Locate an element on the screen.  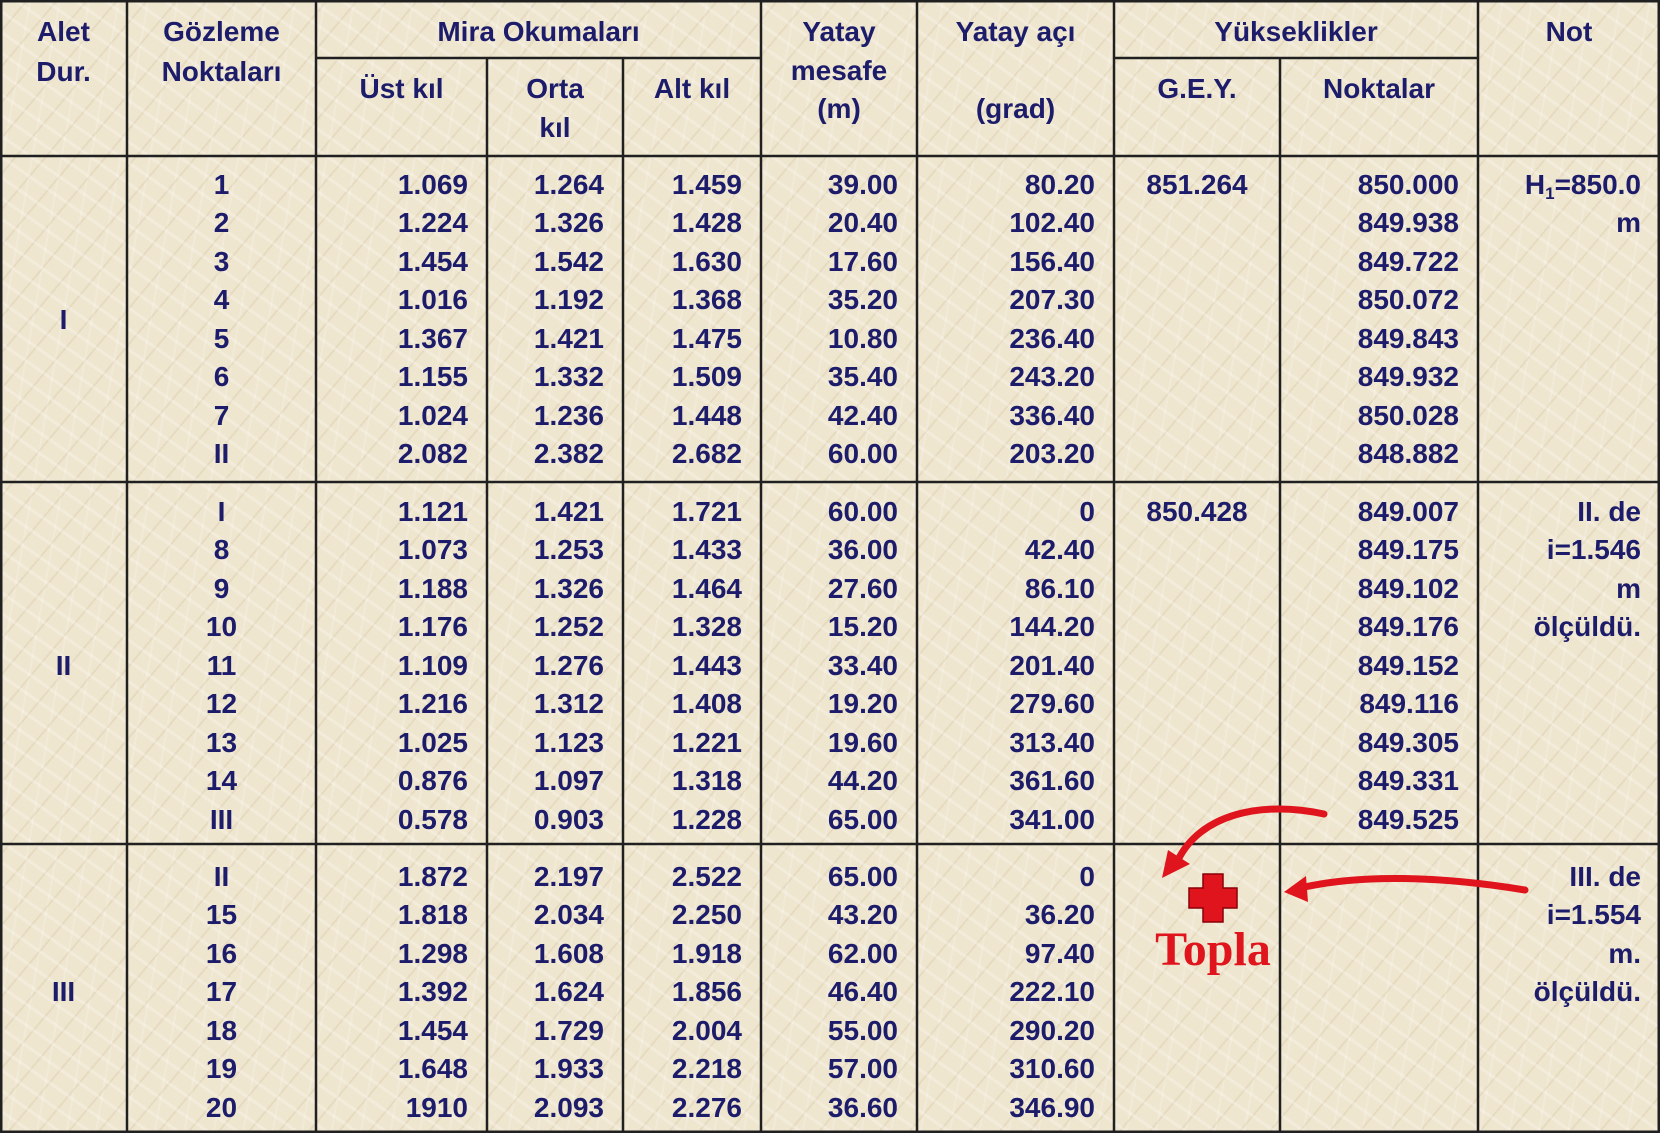
cell-orta: 1.252 is located at coordinates (568, 627).